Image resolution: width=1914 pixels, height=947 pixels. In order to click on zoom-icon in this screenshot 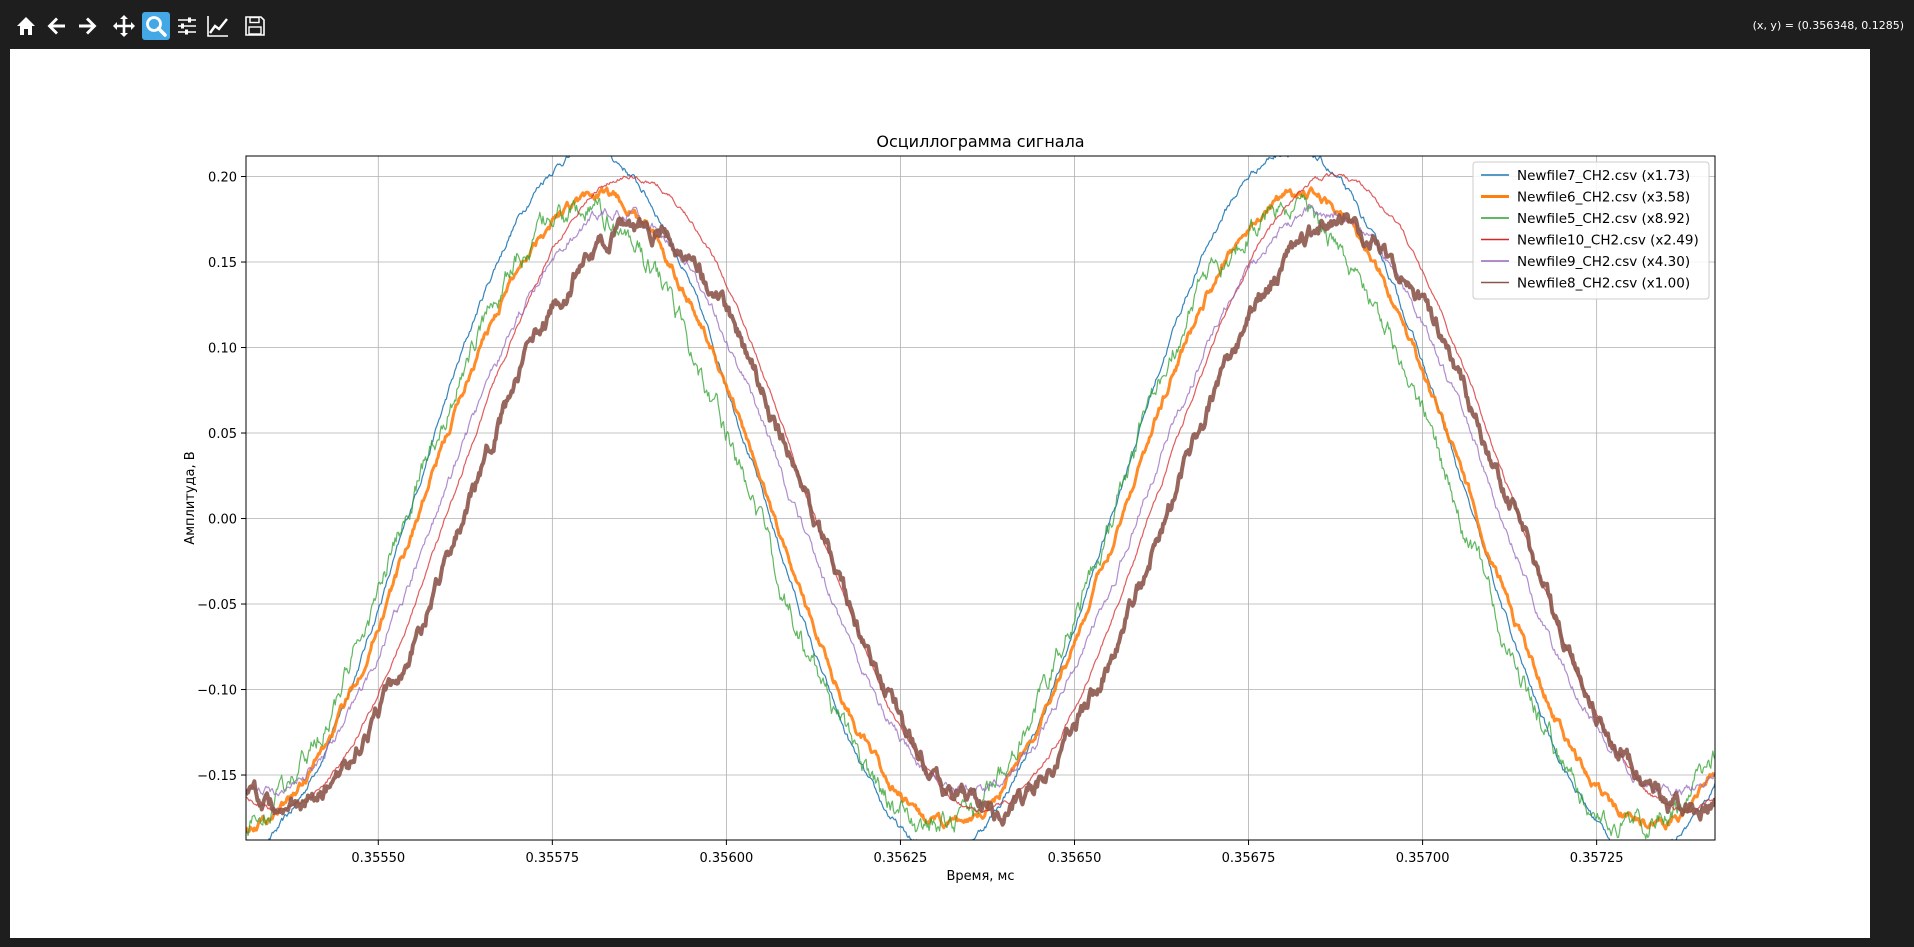, I will do `click(156, 26)`.